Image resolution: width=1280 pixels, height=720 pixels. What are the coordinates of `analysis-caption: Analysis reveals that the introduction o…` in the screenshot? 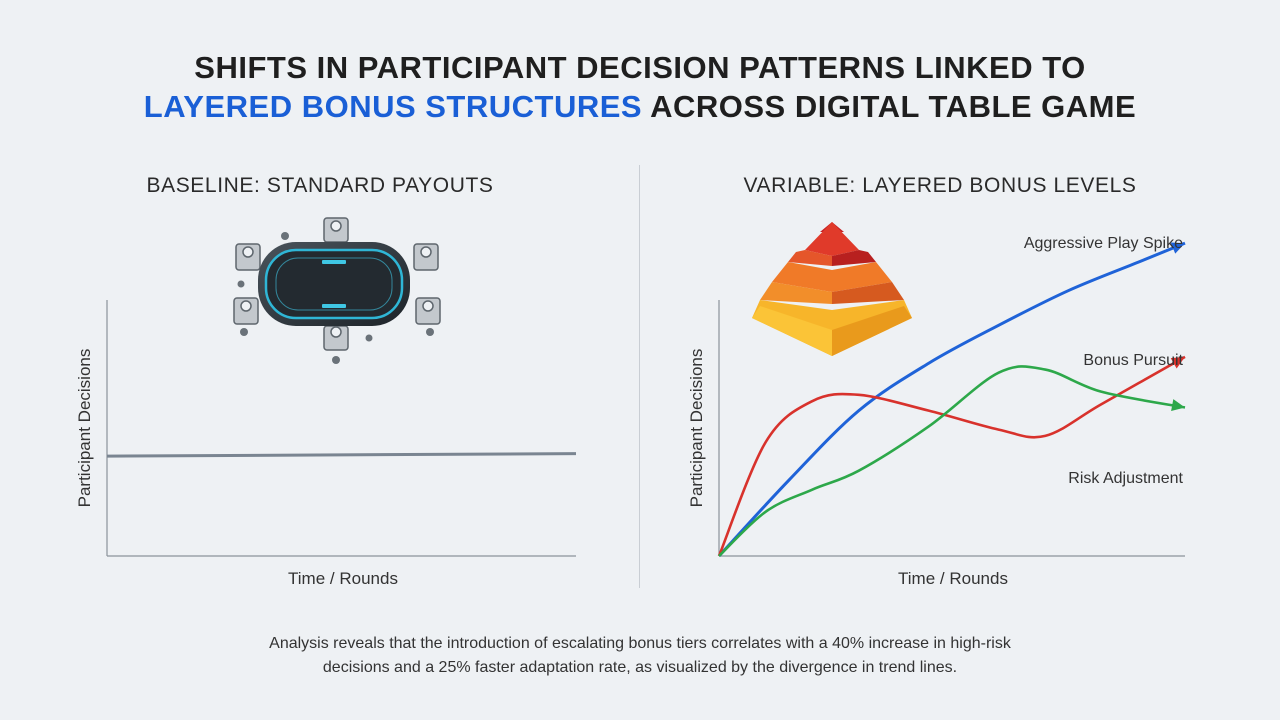 It's located at (640, 656).